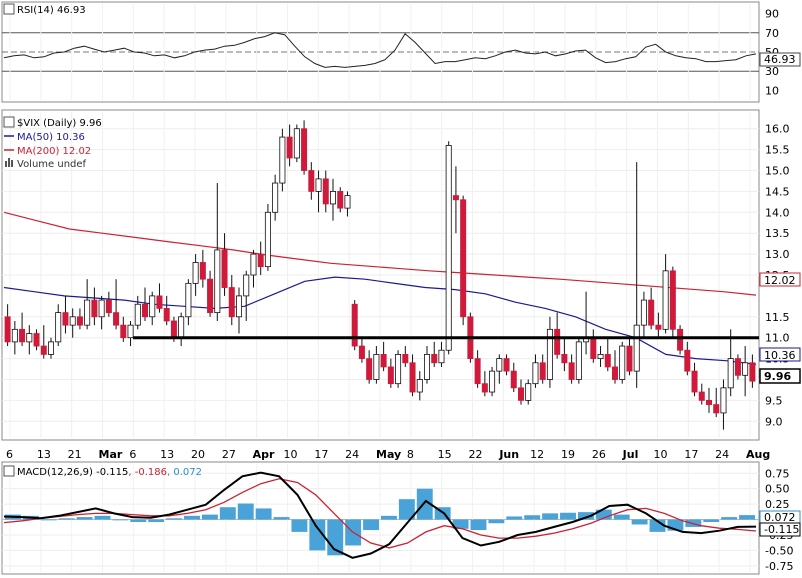  Describe the element at coordinates (9, 9) in the screenshot. I see `rsi-toggle-icon` at that location.